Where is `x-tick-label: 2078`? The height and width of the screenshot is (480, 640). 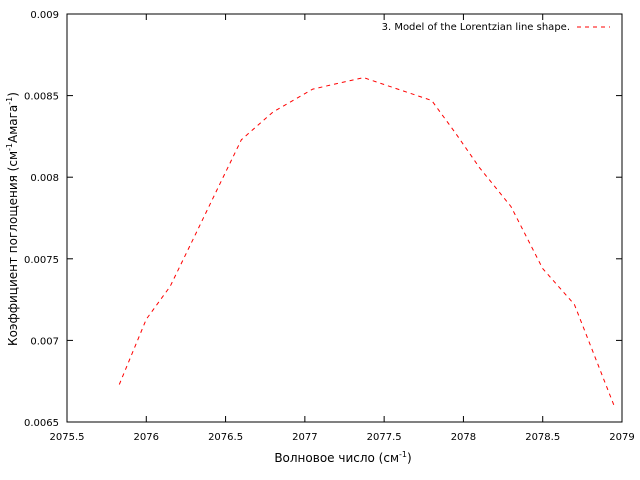 x-tick-label: 2078 is located at coordinates (463, 437).